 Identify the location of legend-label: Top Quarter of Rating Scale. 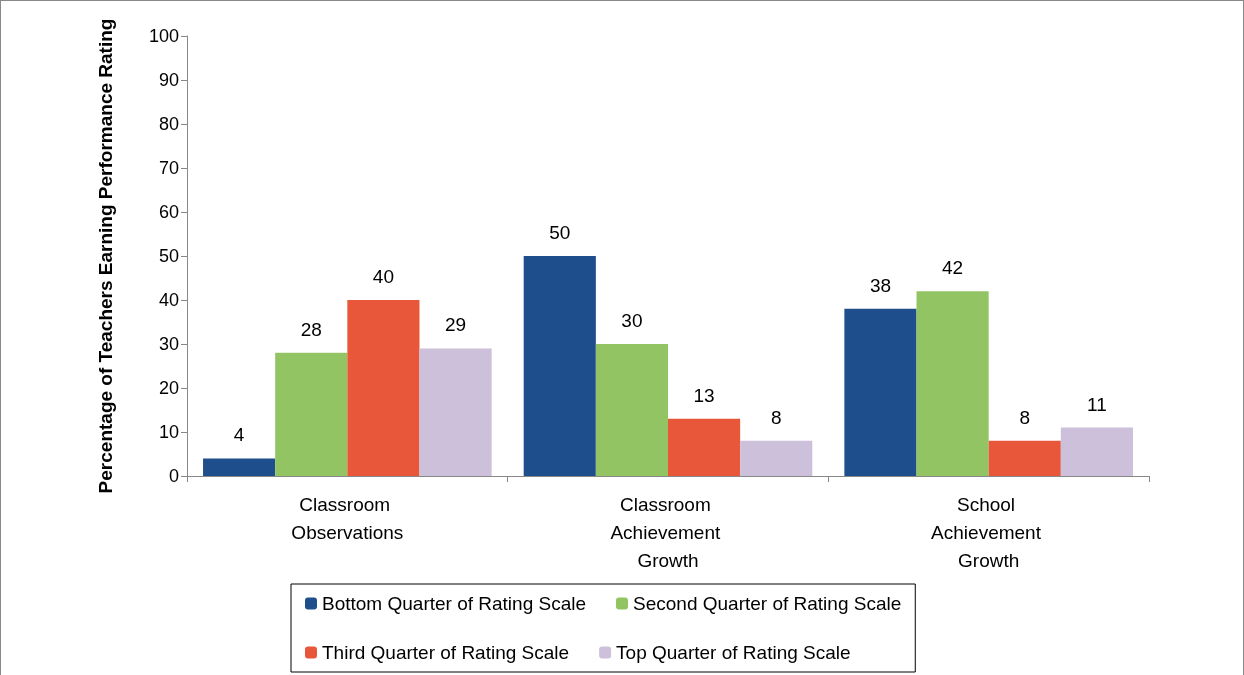
(733, 652).